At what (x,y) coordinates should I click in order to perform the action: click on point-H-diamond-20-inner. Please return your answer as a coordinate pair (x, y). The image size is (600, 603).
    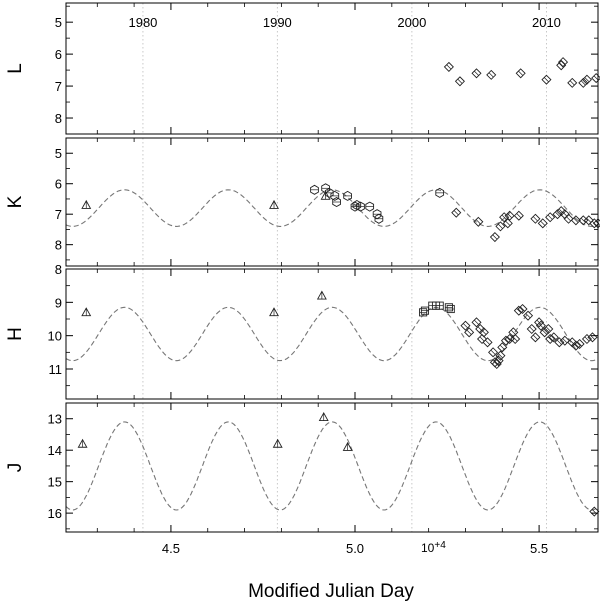
    Looking at the image, I should click on (532, 329).